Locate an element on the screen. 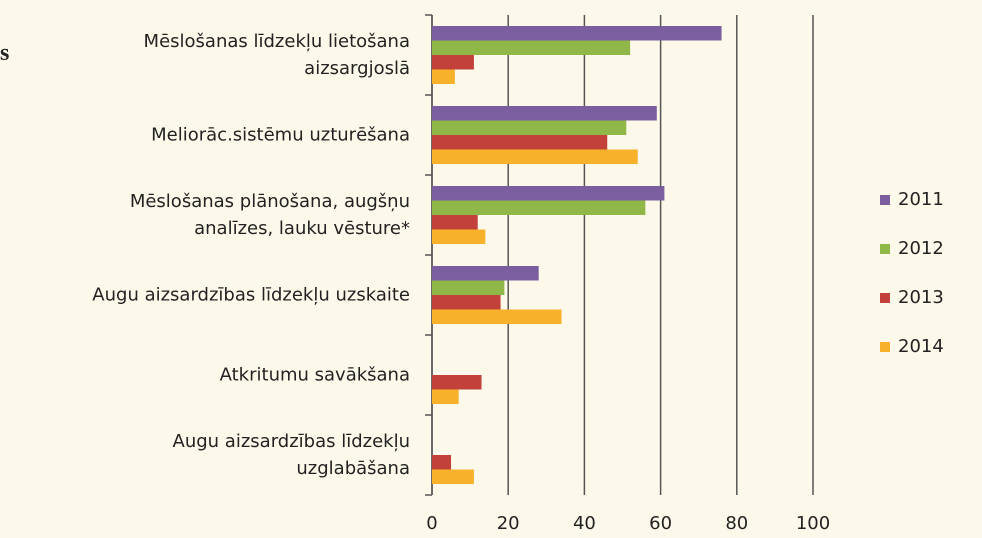 The width and height of the screenshot is (982, 538). x-tick-label: 60 is located at coordinates (660, 523).